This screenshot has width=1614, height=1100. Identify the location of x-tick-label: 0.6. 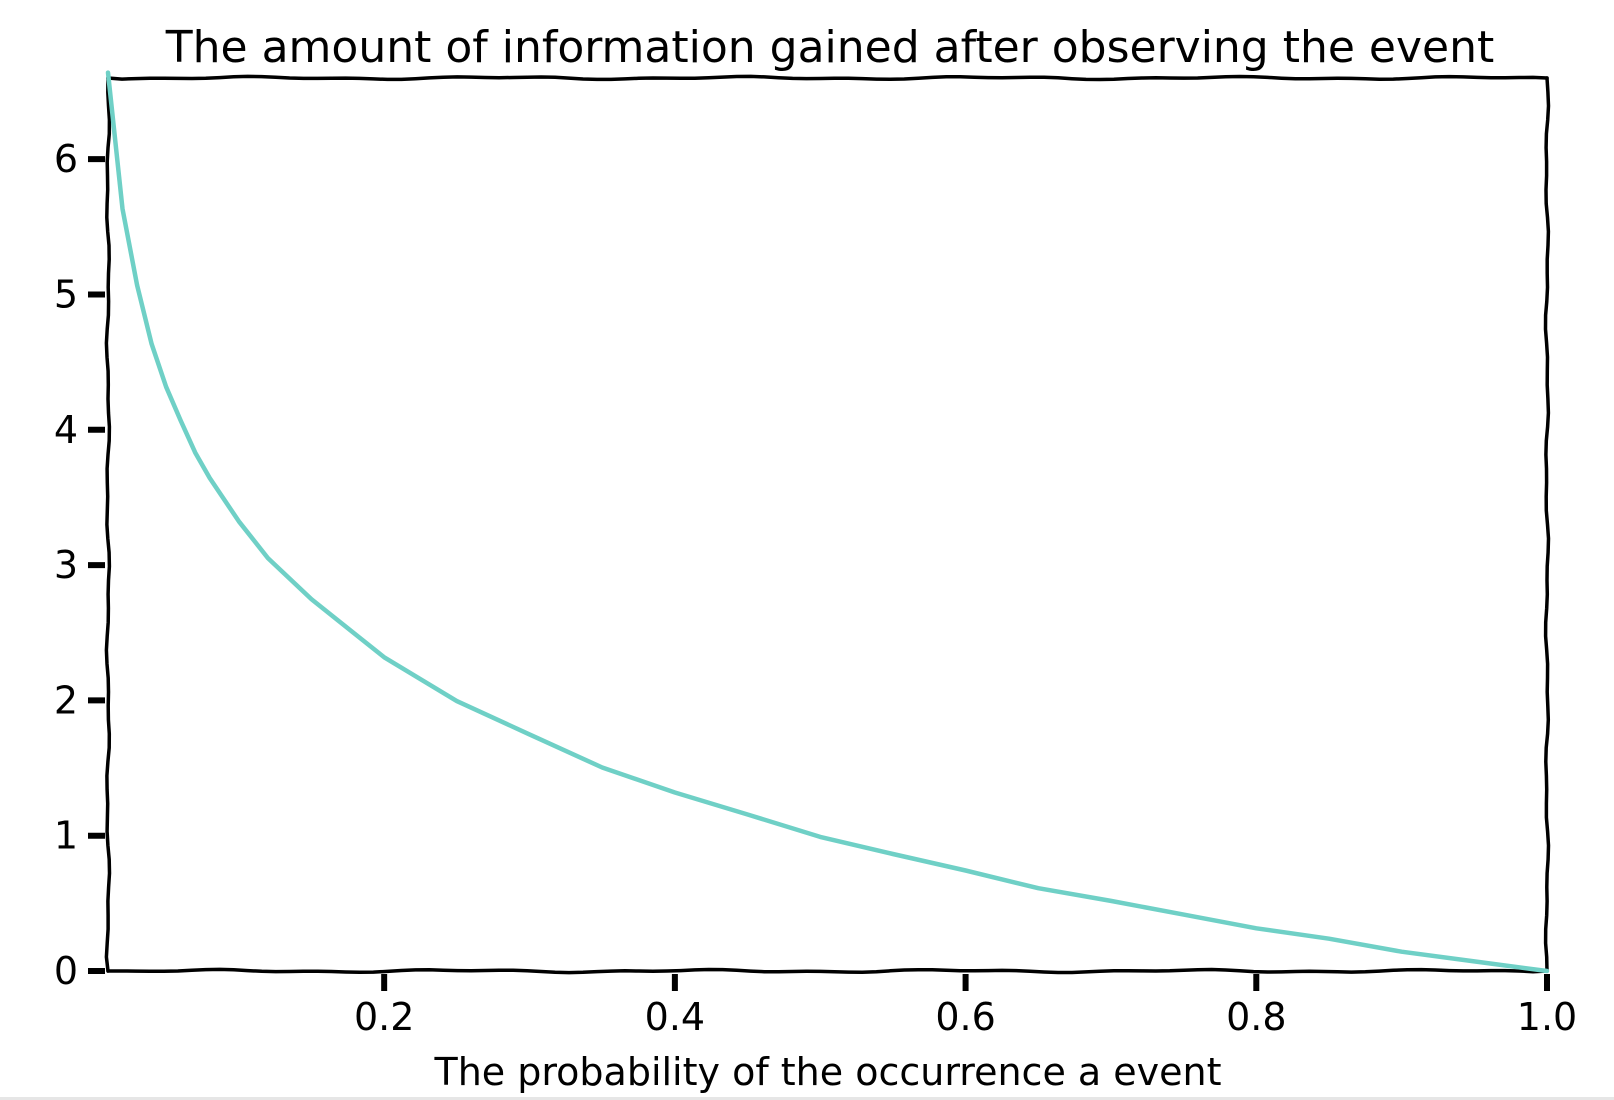
(965, 1017).